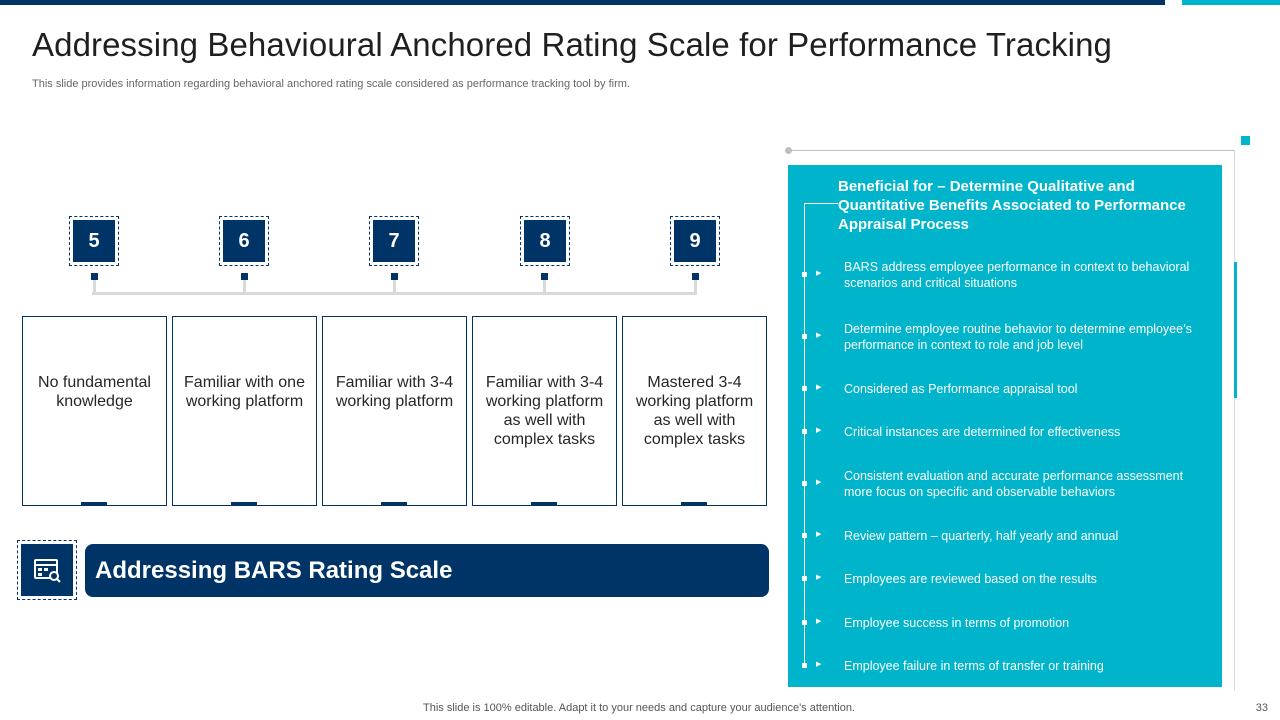 The height and width of the screenshot is (720, 1280). What do you see at coordinates (274, 570) in the screenshot?
I see `banner-label: Addressing BARS Rating Scale` at bounding box center [274, 570].